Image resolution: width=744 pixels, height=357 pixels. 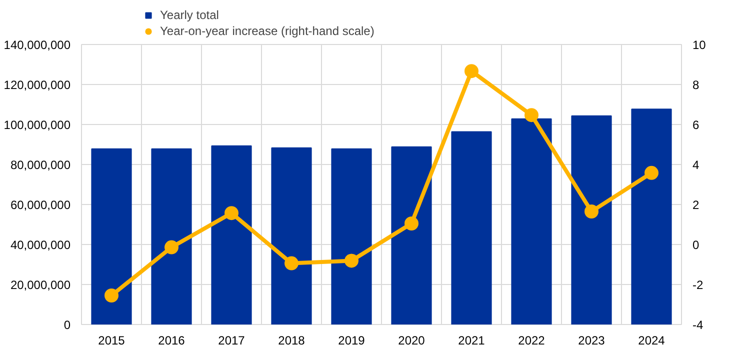 What do you see at coordinates (696, 165) in the screenshot?
I see `y2-tick-label: 4` at bounding box center [696, 165].